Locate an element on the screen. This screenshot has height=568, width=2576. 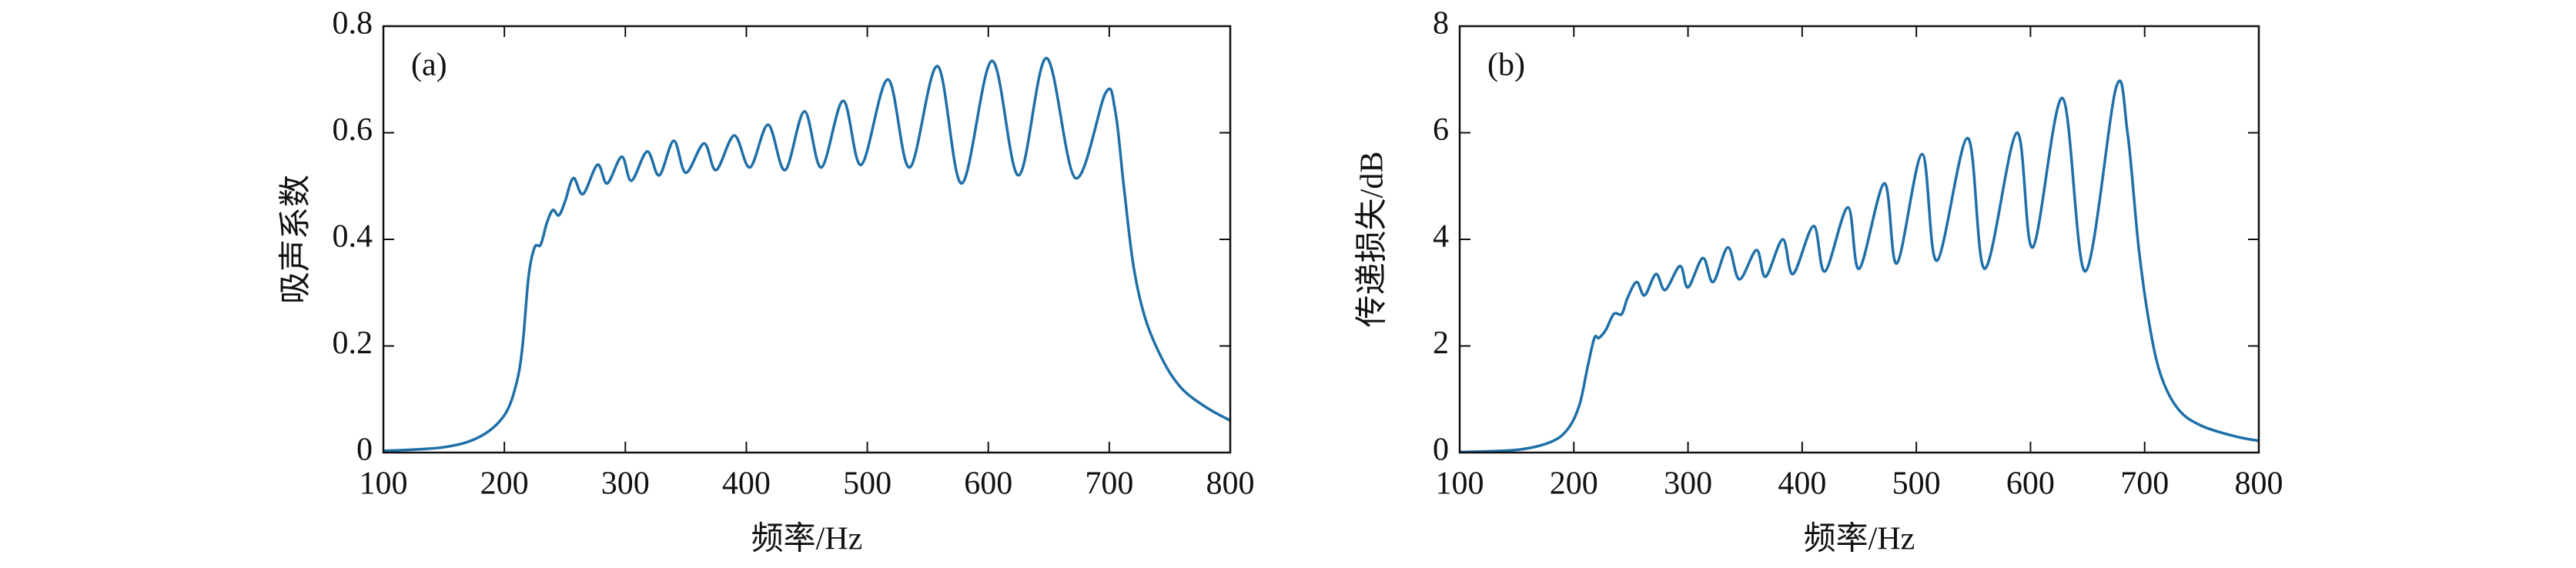
panel-label: (b) is located at coordinates (1506, 65).